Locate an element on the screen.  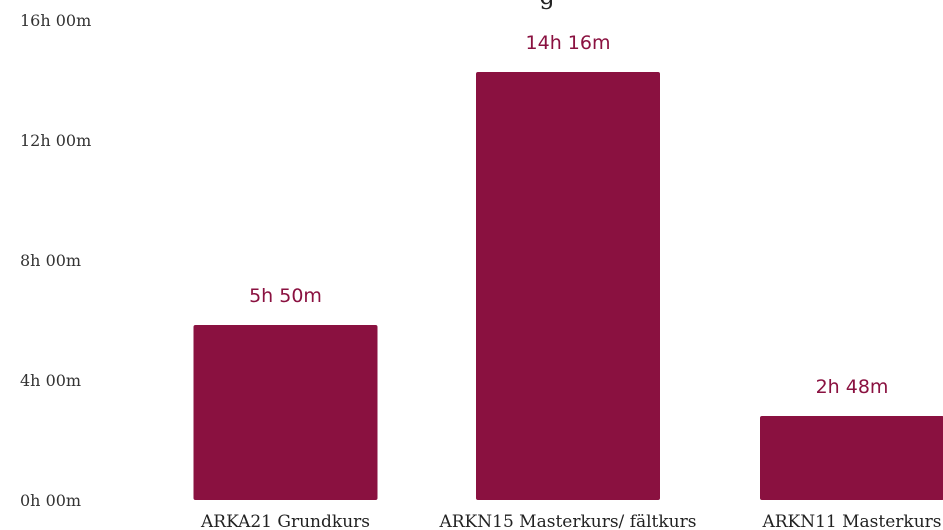
y-tick-label: 0h 00m is located at coordinates (50, 500).